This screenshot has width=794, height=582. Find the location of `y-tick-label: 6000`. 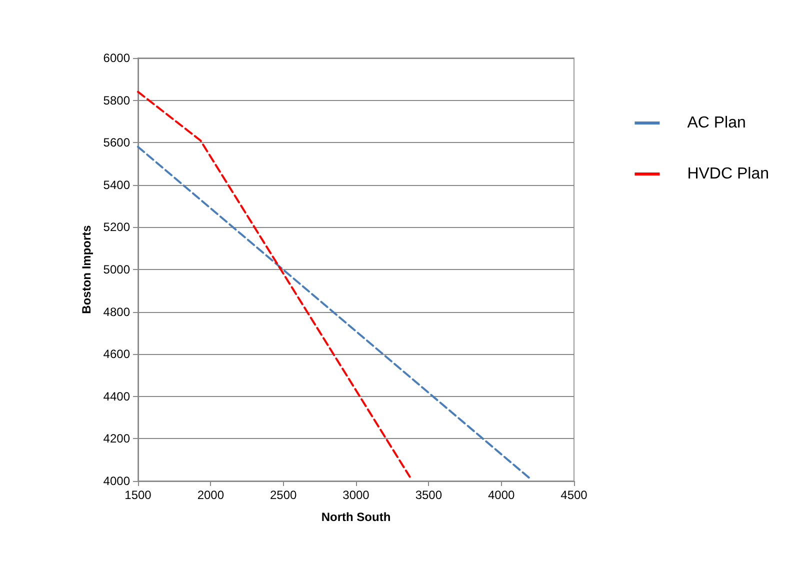

y-tick-label: 6000 is located at coordinates (116, 58).